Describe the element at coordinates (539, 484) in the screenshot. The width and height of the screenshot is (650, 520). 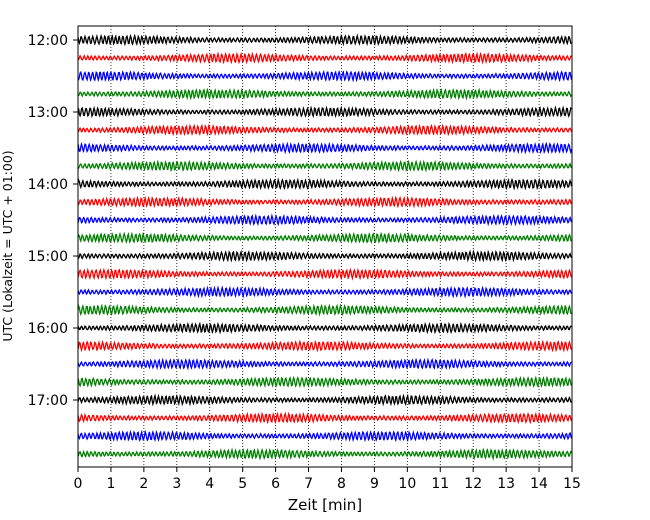
I see `x-tick-label: 14` at that location.